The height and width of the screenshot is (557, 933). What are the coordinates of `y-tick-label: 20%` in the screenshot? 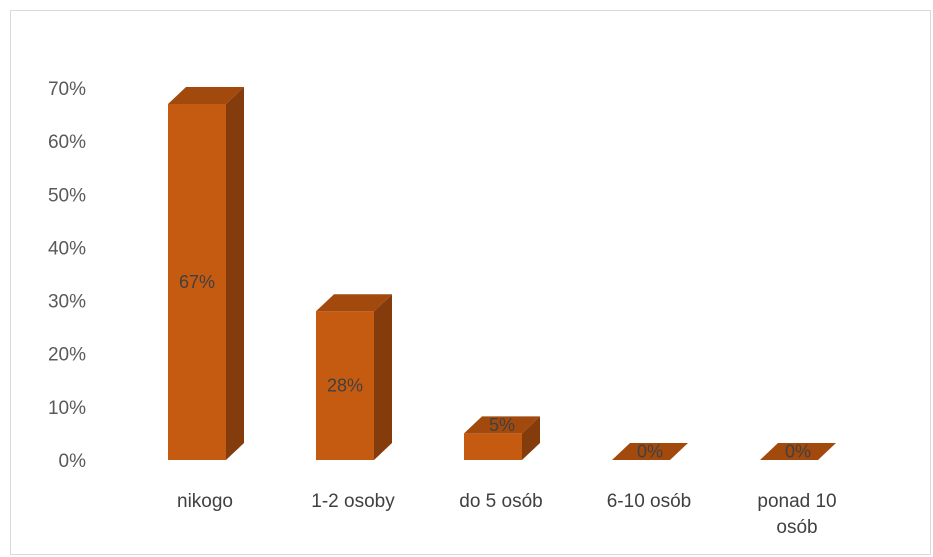 It's located at (67, 355).